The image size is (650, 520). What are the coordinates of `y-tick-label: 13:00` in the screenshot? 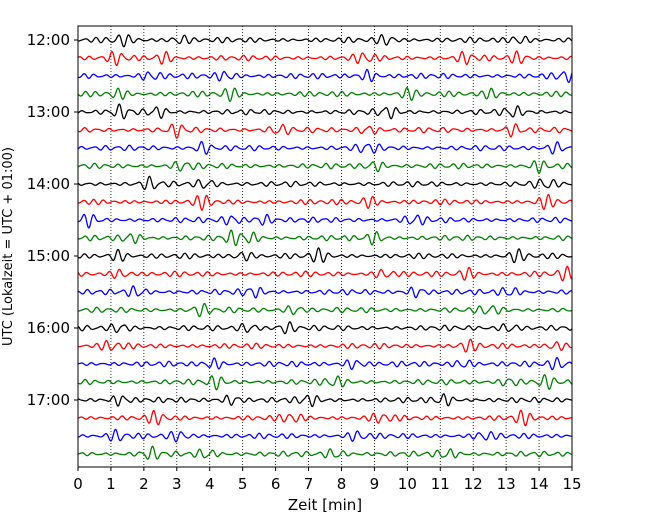 It's located at (48, 112).